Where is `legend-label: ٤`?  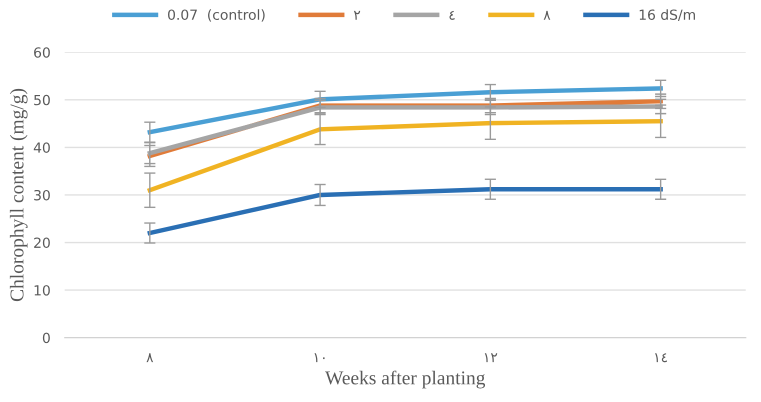
legend-label: ٤ is located at coordinates (452, 15).